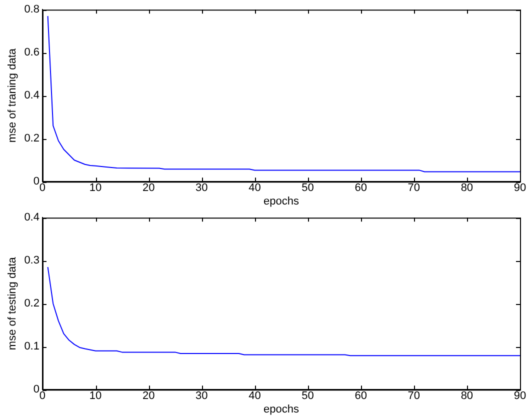  Describe the element at coordinates (32, 52) in the screenshot. I see `y-tick-label: 0.6` at that location.